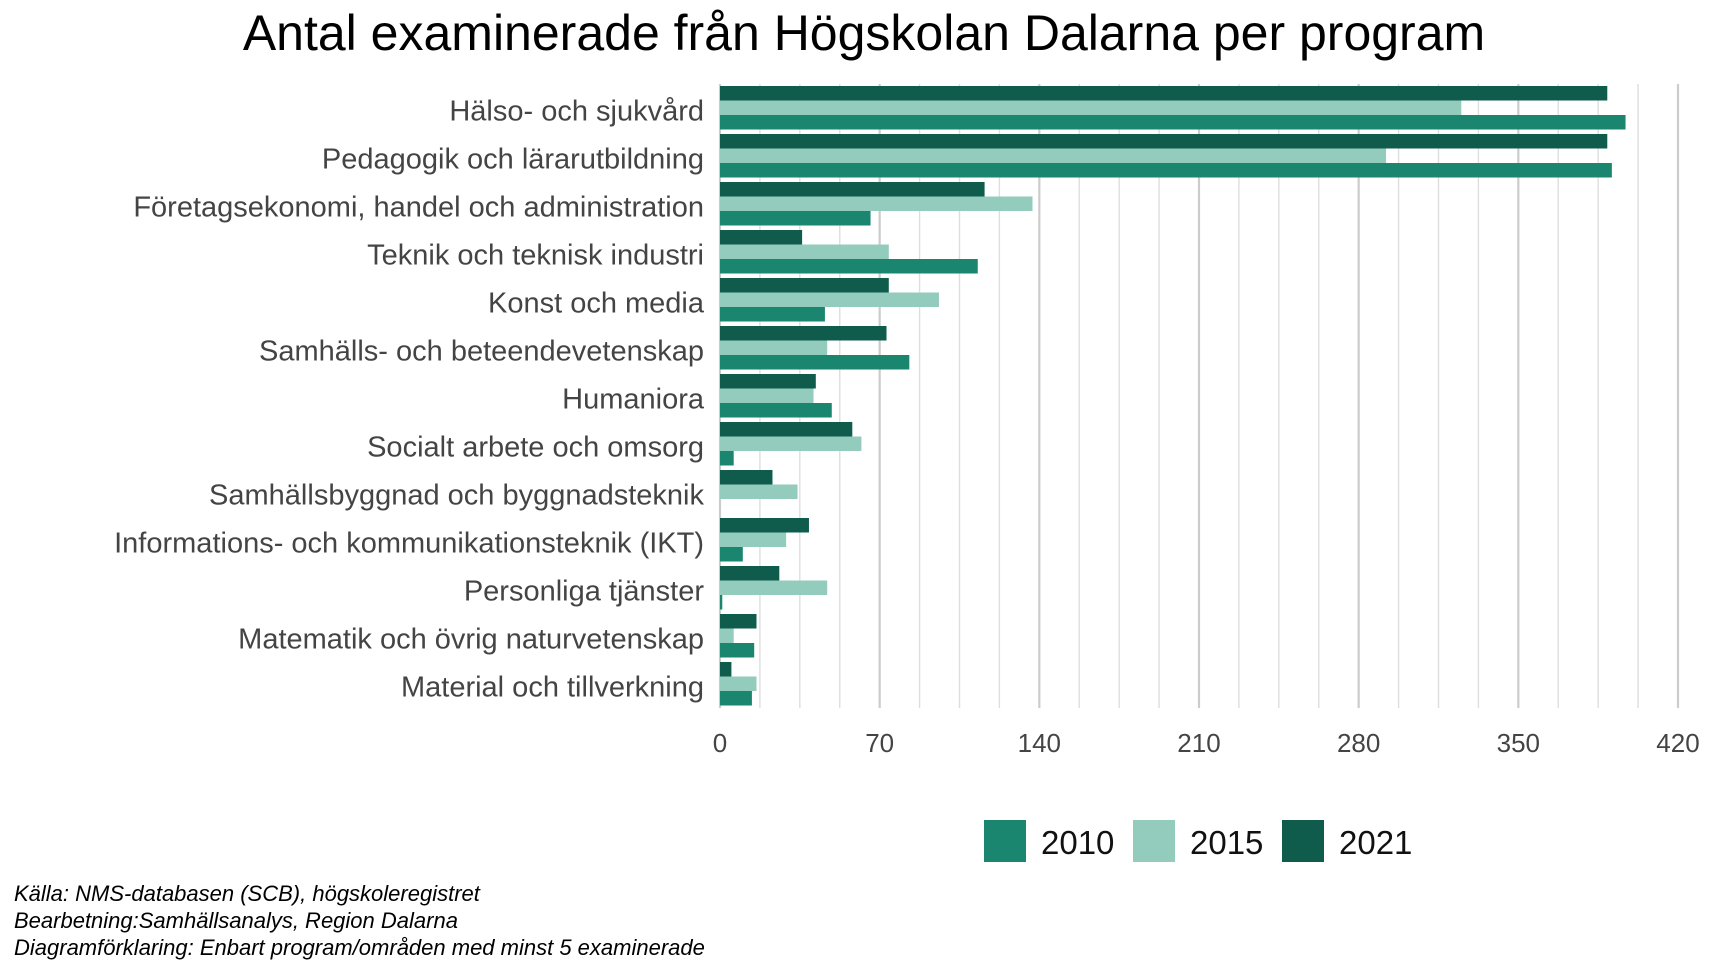 Image resolution: width=1728 pixels, height=961 pixels. What do you see at coordinates (513, 160) in the screenshot?
I see `category-label: Pedagogik och lärarutbildning` at bounding box center [513, 160].